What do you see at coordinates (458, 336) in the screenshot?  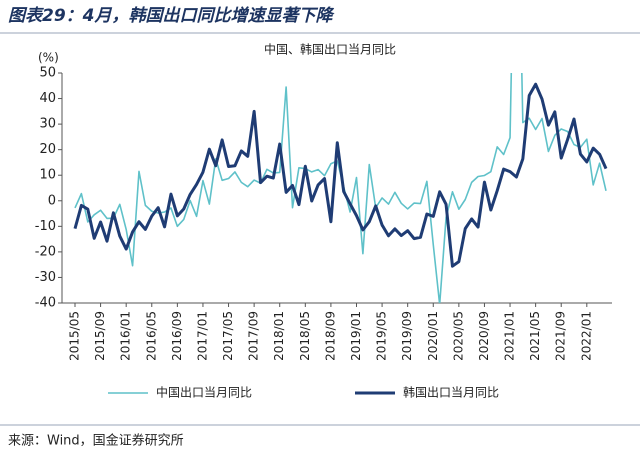 I see `x-tick-label: 2020/05` at bounding box center [458, 336].